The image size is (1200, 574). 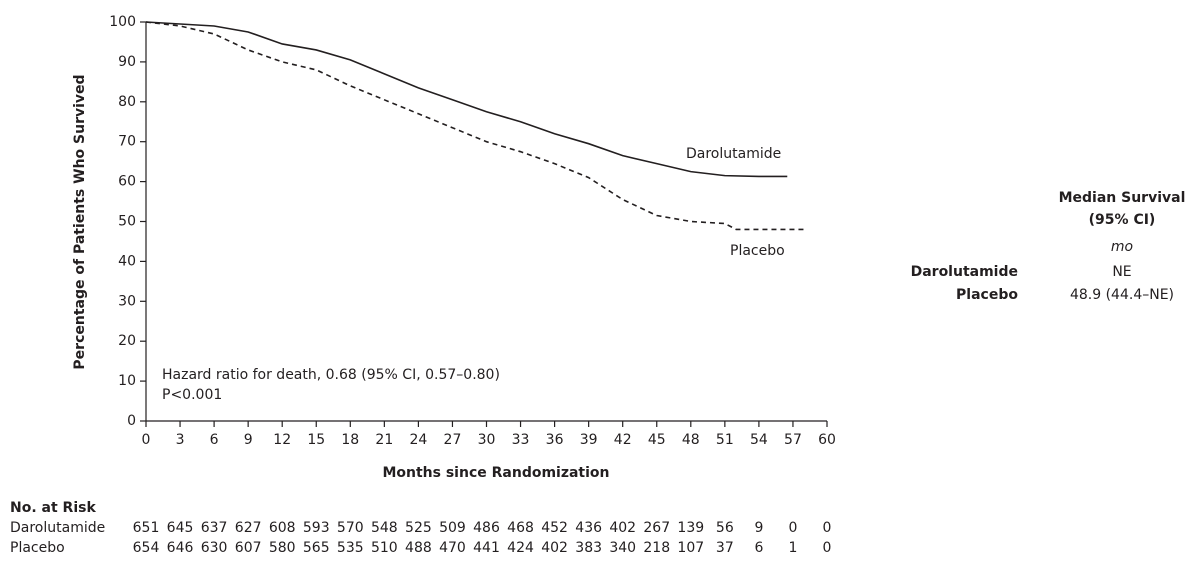 I want to click on x-tick-label: 54, so click(x=759, y=440).